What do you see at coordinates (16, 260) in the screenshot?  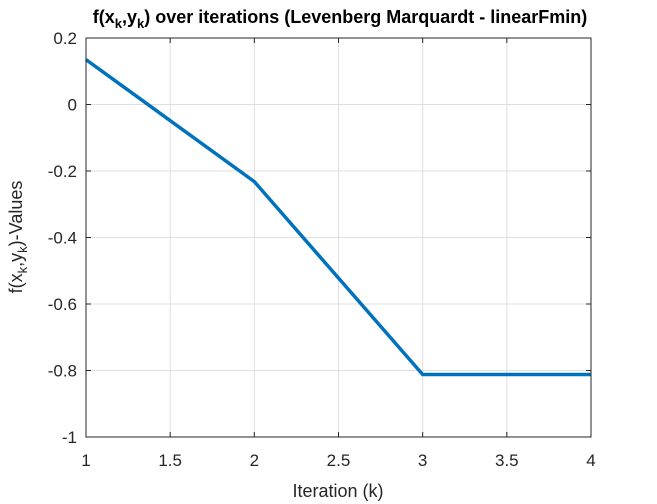 I see `ylabel-mid: ,y` at bounding box center [16, 260].